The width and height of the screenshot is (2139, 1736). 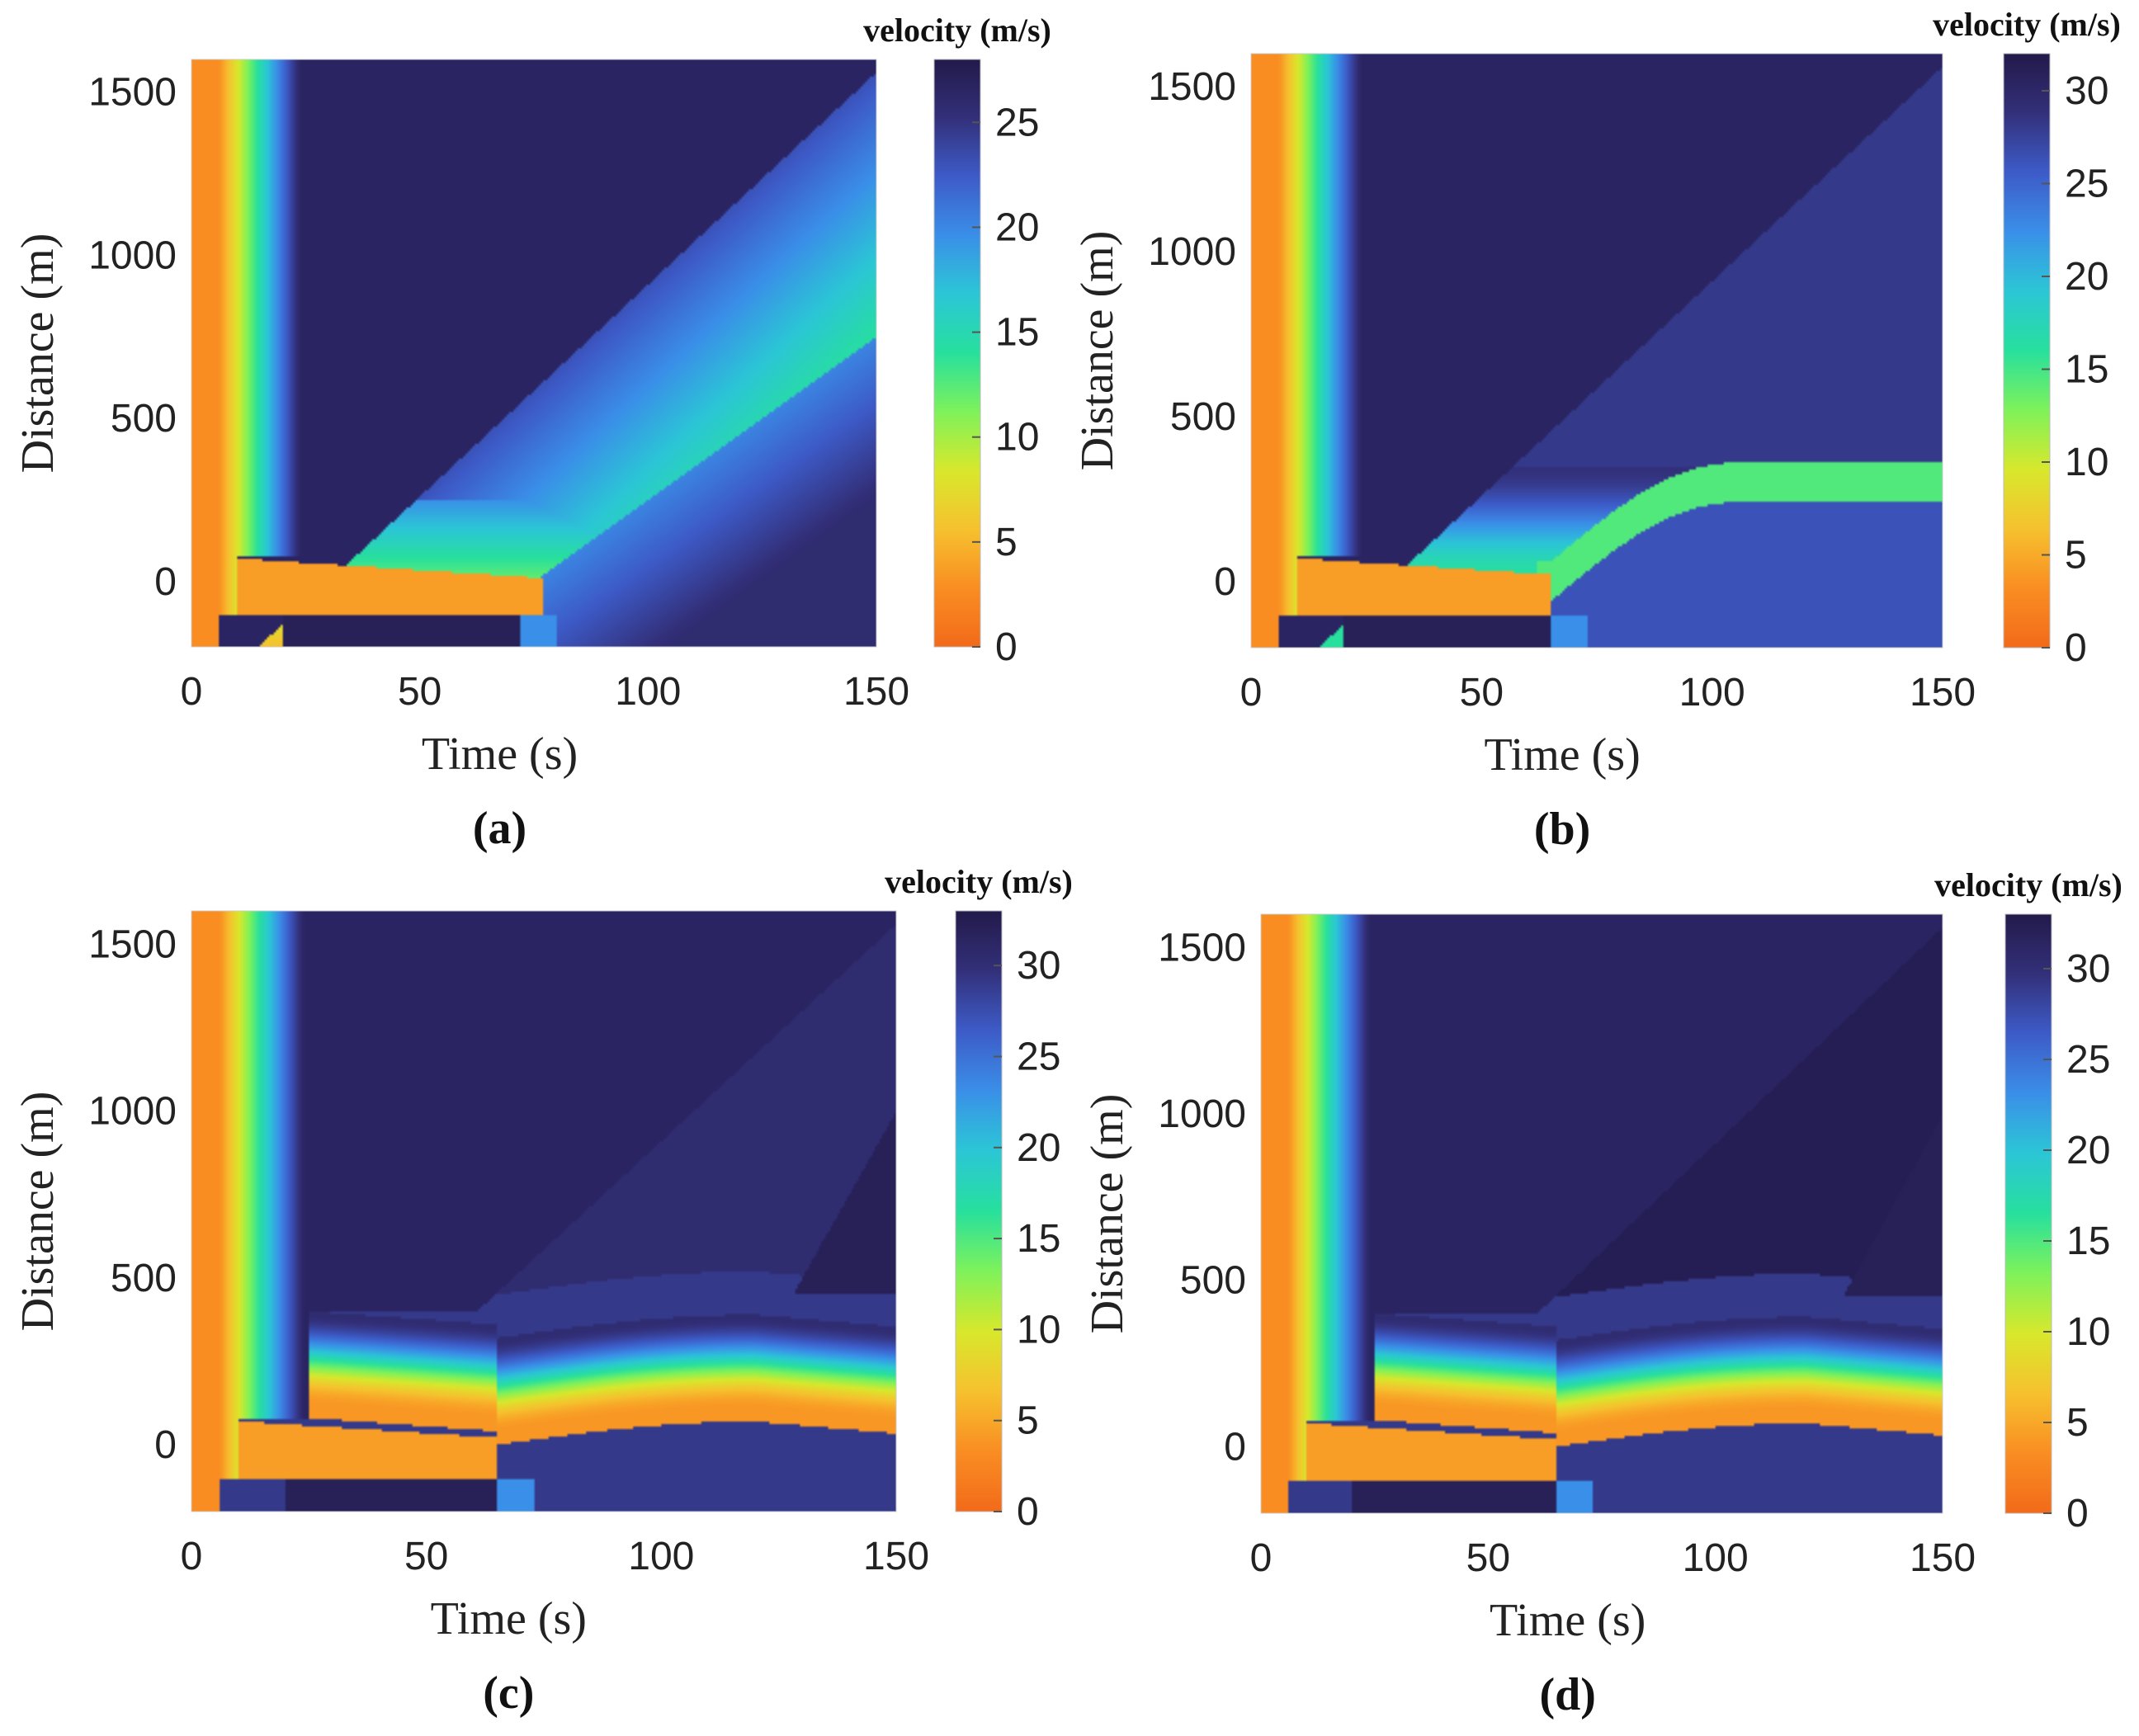 What do you see at coordinates (508, 1693) in the screenshot?
I see `panel-label: (c)` at bounding box center [508, 1693].